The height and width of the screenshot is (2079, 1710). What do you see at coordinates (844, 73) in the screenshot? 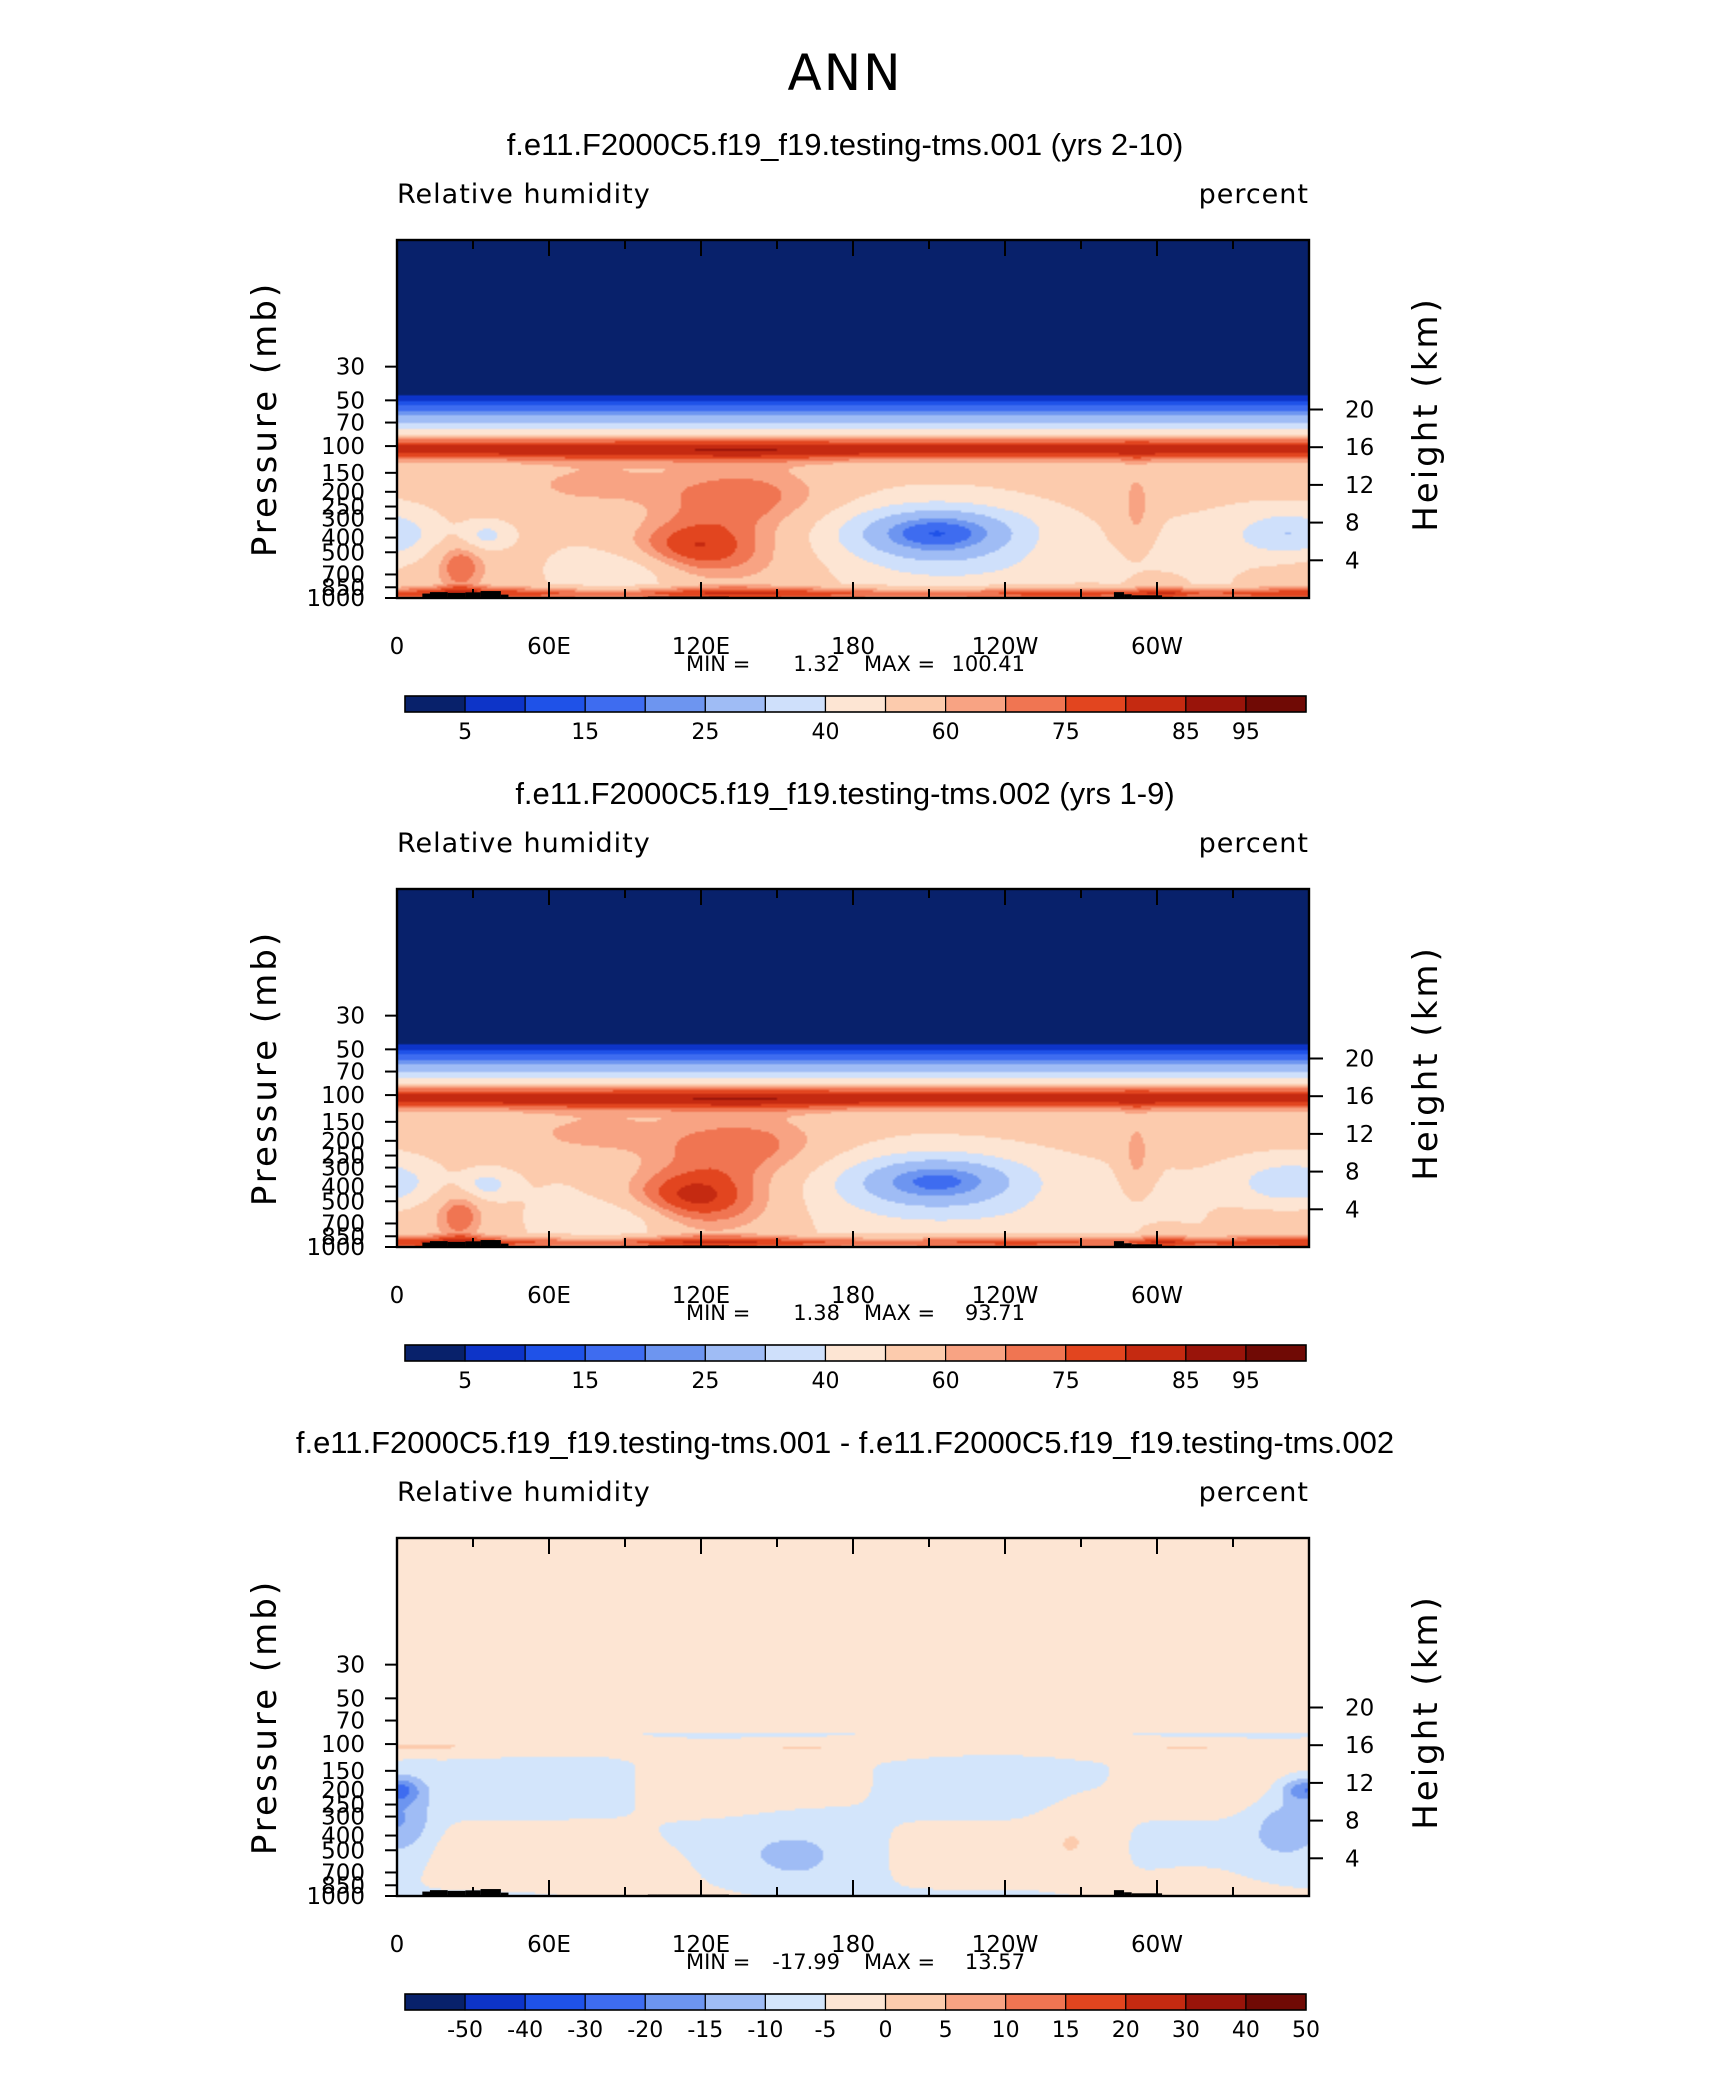
I see `page-title: ANN` at bounding box center [844, 73].